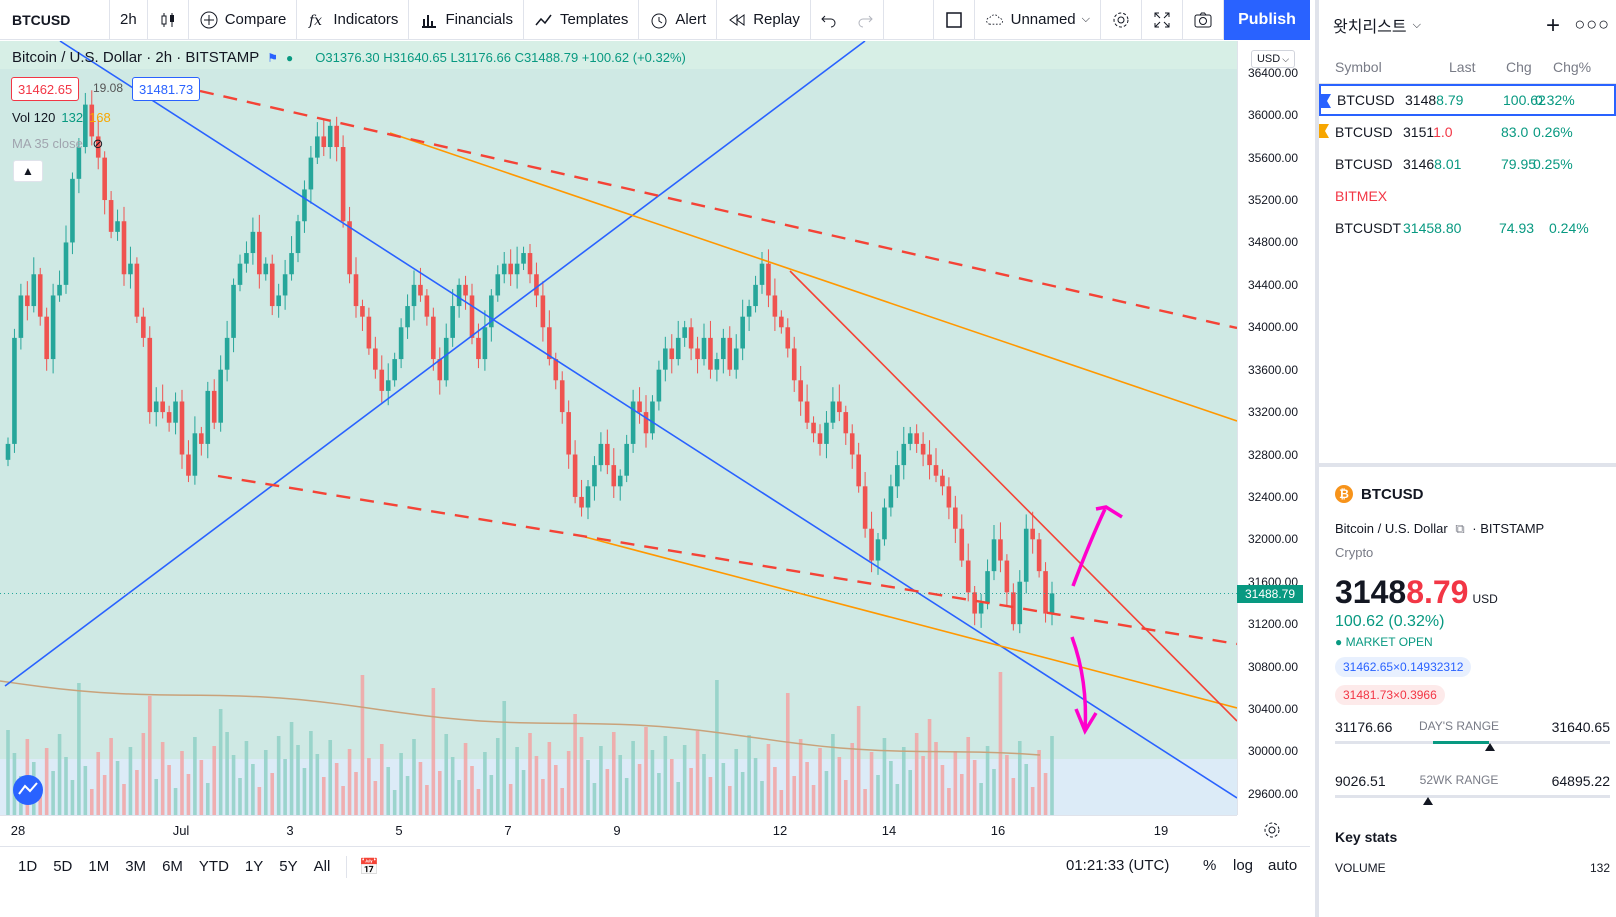 This screenshot has height=917, width=1616. I want to click on fullscreen-button, so click(1162, 19).